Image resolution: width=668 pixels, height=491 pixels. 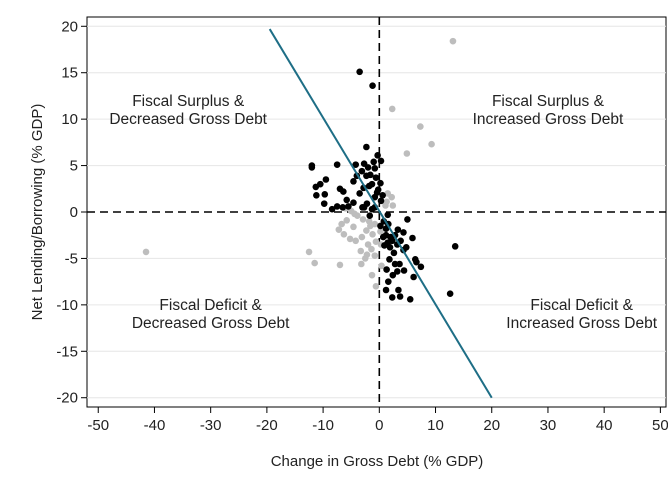 What do you see at coordinates (548, 101) in the screenshot?
I see `quadrant-label: Fiscal Surplus &` at bounding box center [548, 101].